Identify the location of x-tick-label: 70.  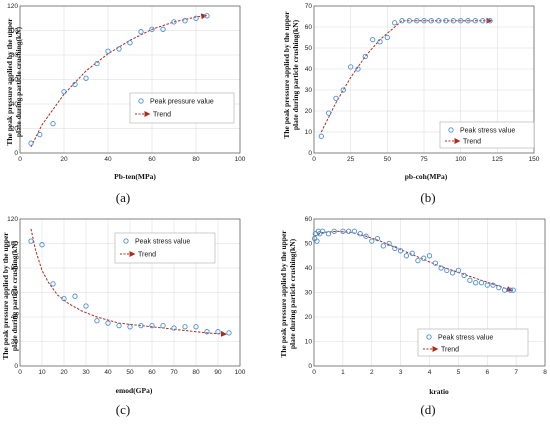
(174, 372).